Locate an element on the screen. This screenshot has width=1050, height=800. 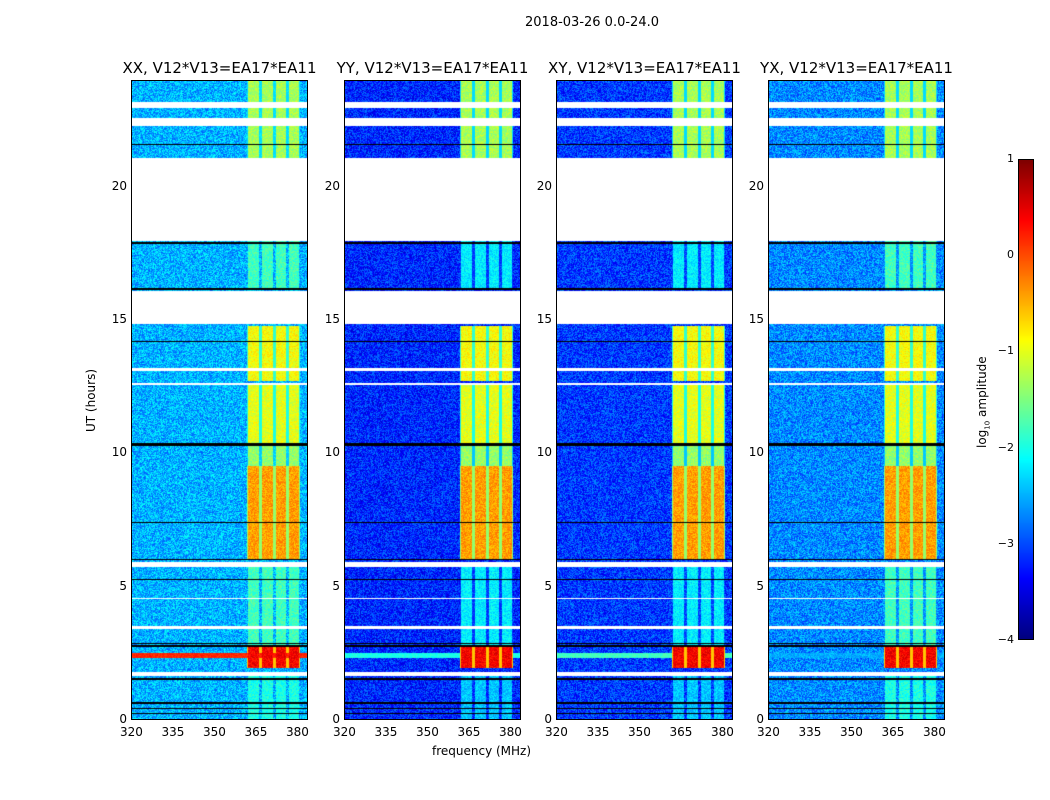
colorbar is located at coordinates (1026, 399).